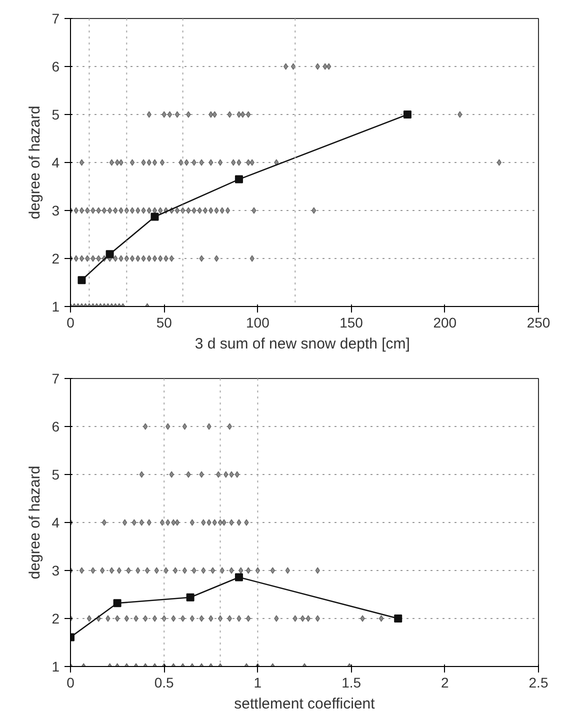 The image size is (582, 718). I want to click on x-axis-title: 3 d sum of new snow depth [cm], so click(302, 344).